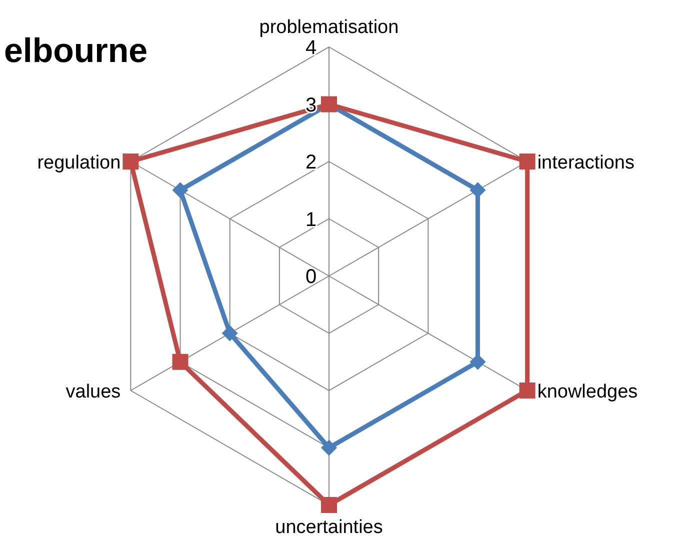 The width and height of the screenshot is (673, 543). What do you see at coordinates (93, 392) in the screenshot?
I see `spoke-label: values` at bounding box center [93, 392].